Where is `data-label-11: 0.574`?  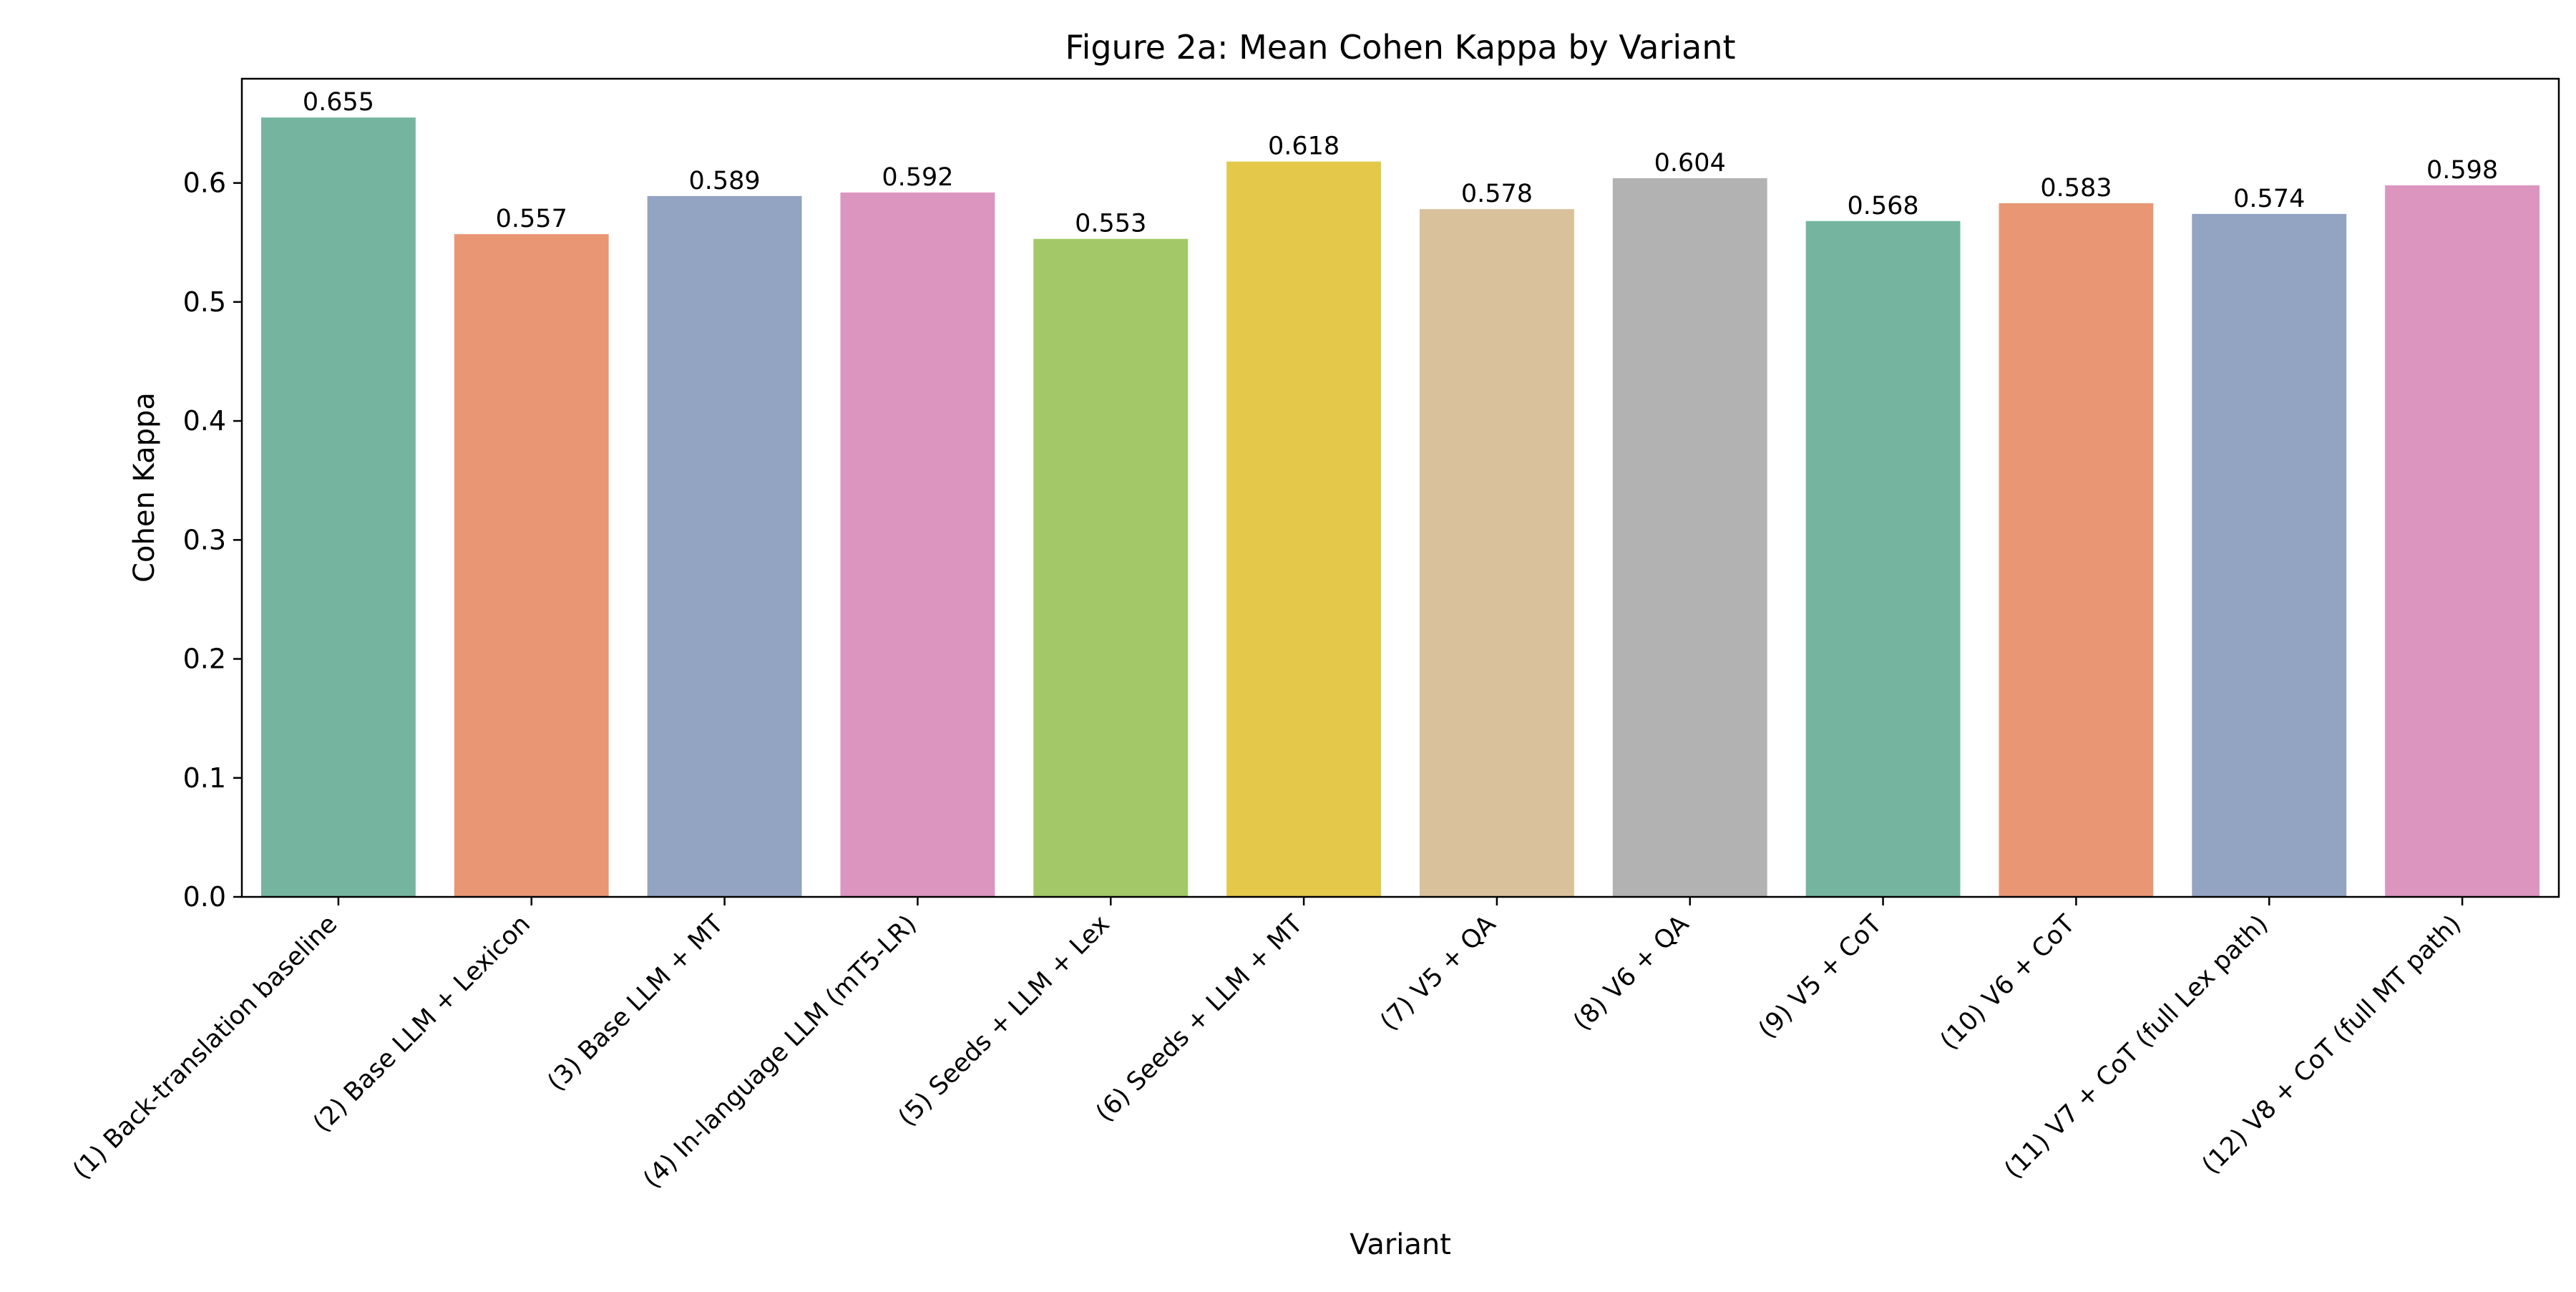 data-label-11: 0.574 is located at coordinates (2269, 199).